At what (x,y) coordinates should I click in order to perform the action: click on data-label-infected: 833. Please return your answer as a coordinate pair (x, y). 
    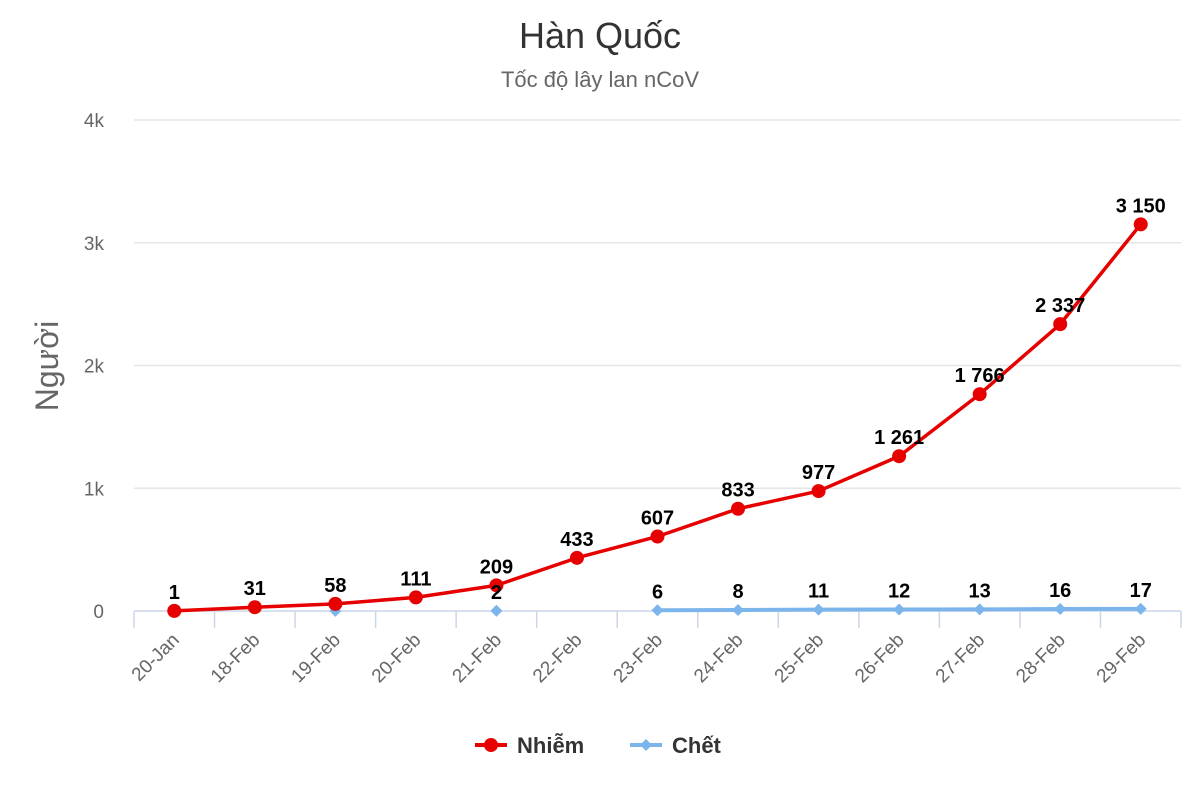
    Looking at the image, I should click on (737, 491).